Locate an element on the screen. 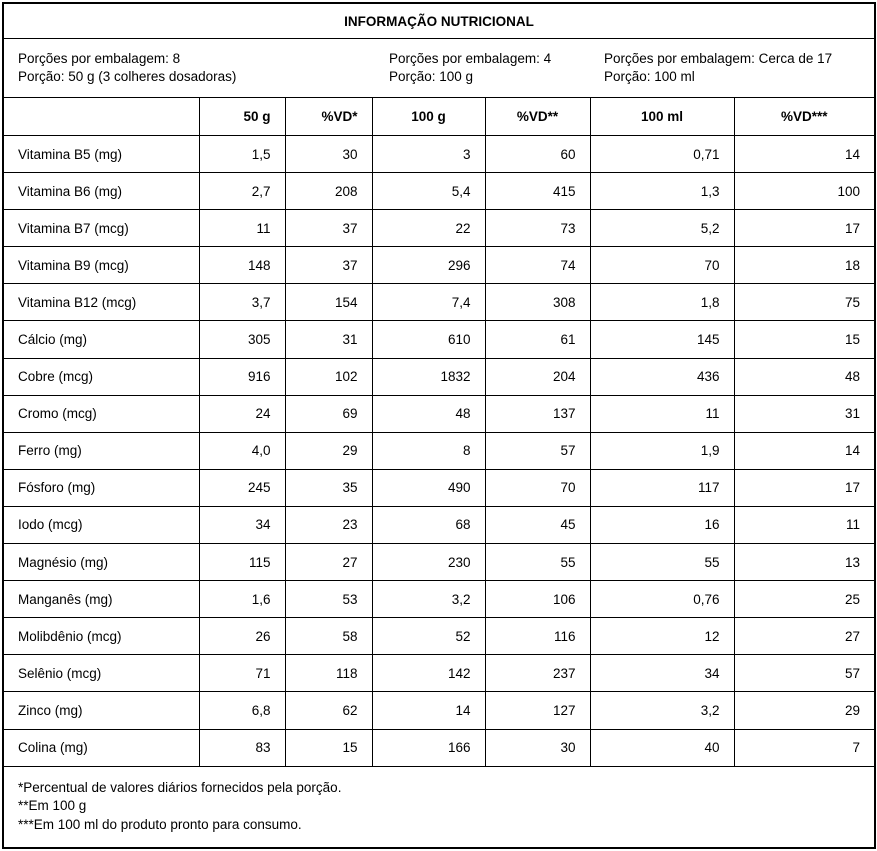 The image size is (877, 851). nutrient-value: 237 is located at coordinates (537, 673).